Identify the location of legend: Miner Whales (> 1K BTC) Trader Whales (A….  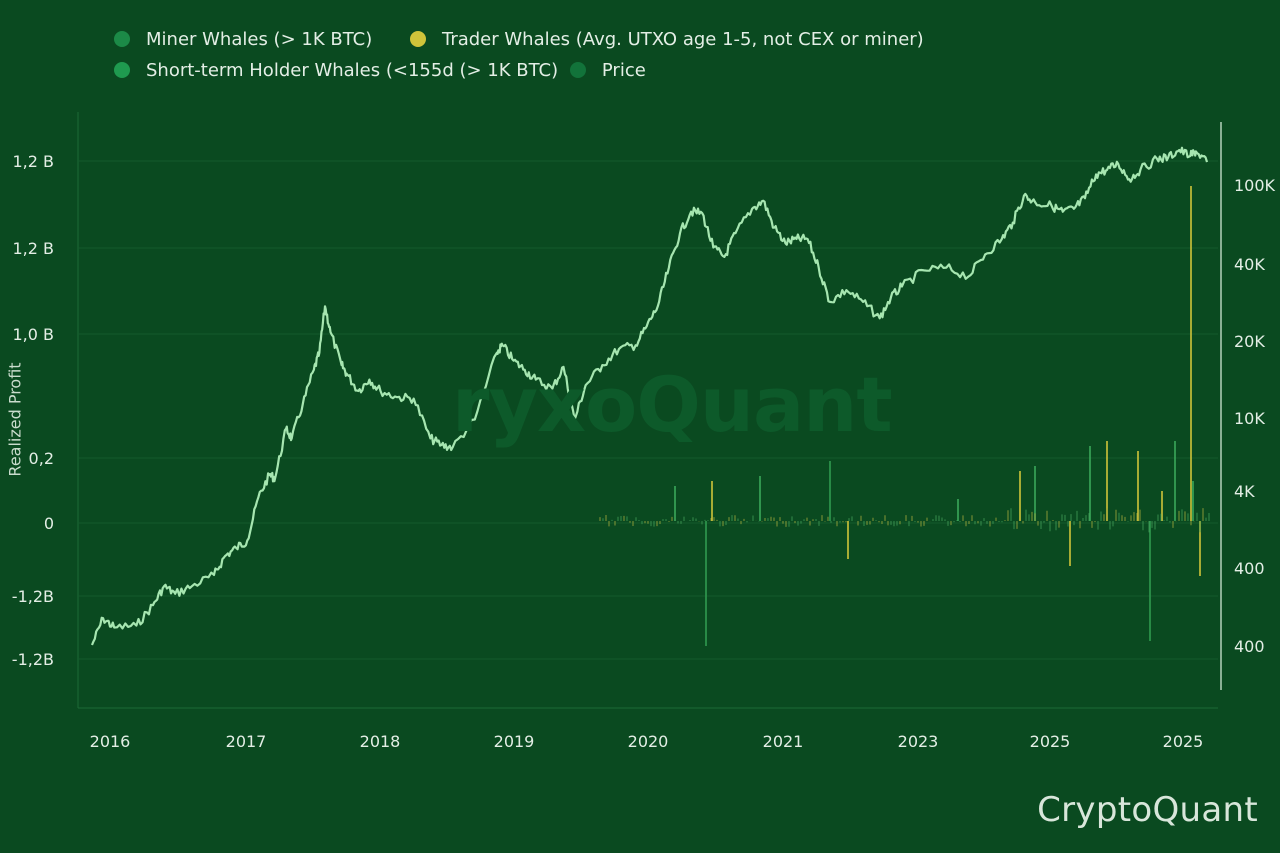
(688, 55).